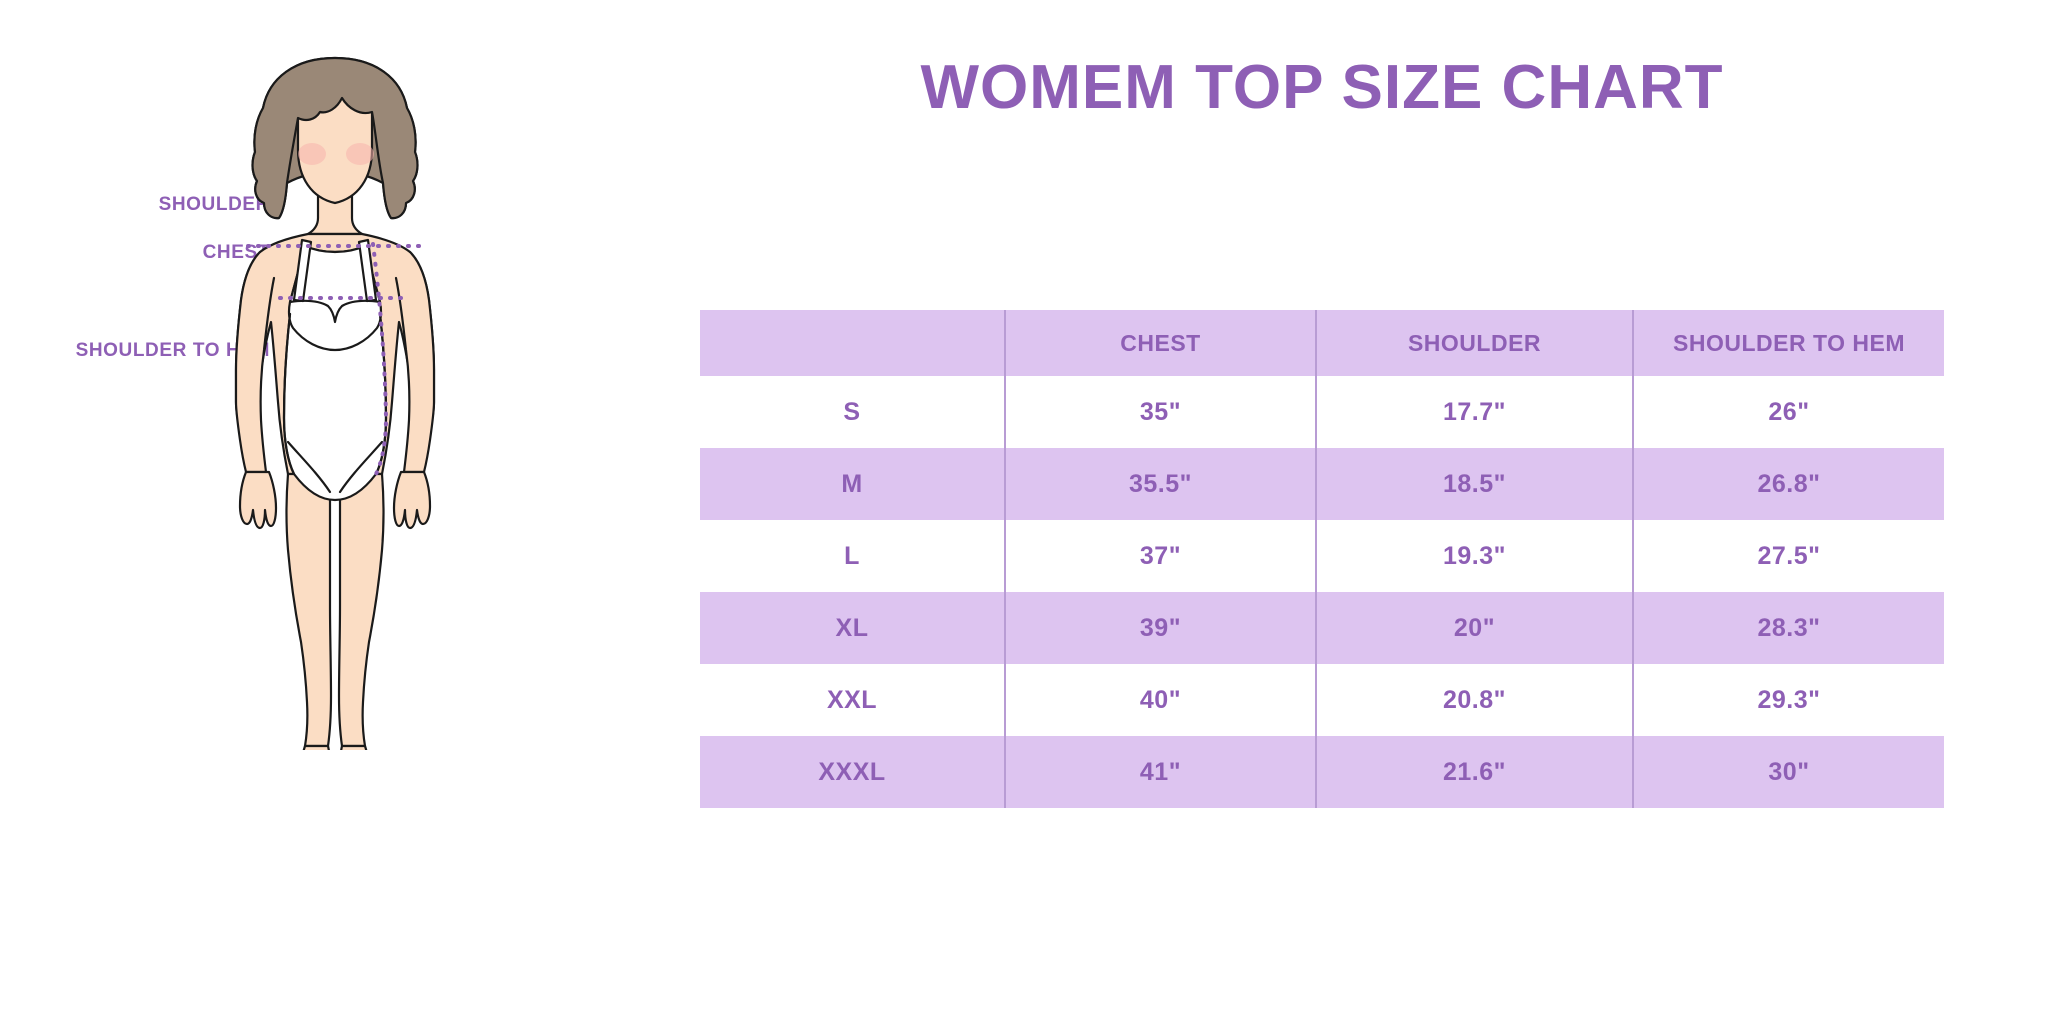 The height and width of the screenshot is (1024, 2048). What do you see at coordinates (1788, 700) in the screenshot?
I see `cell-shoulder-to-hem: 29.3"` at bounding box center [1788, 700].